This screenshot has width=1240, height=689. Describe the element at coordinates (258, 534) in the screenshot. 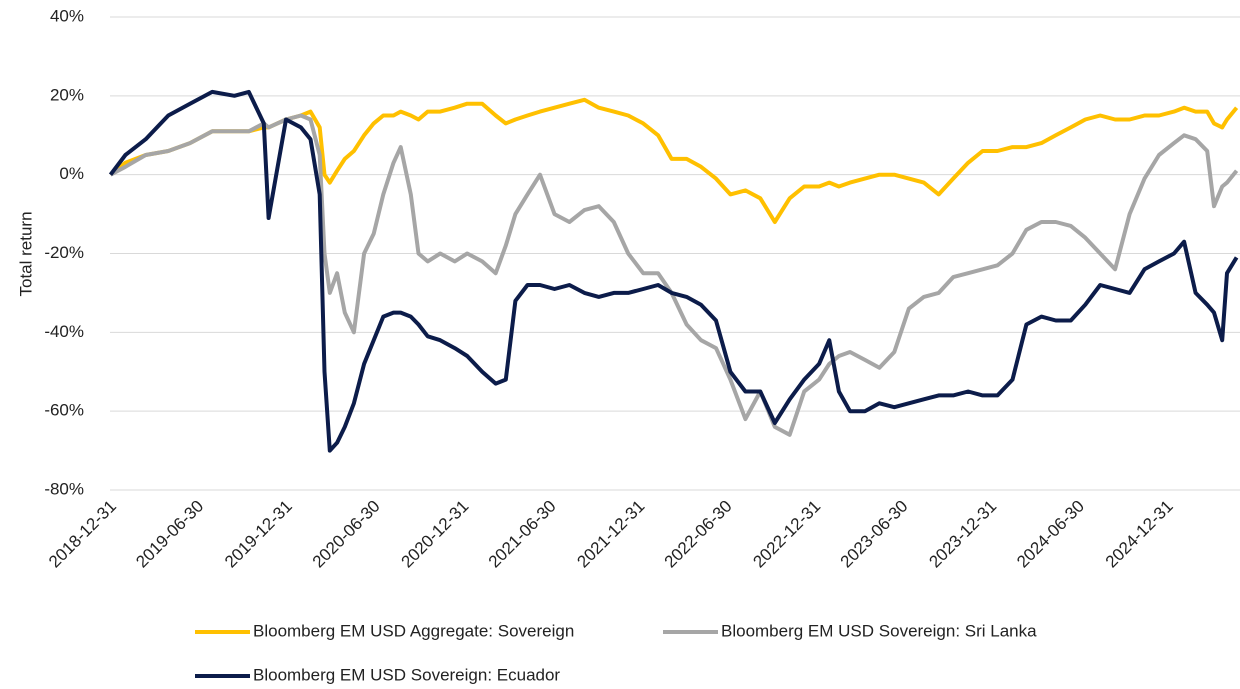

I see `x-tick-label: 2019-12-31` at that location.